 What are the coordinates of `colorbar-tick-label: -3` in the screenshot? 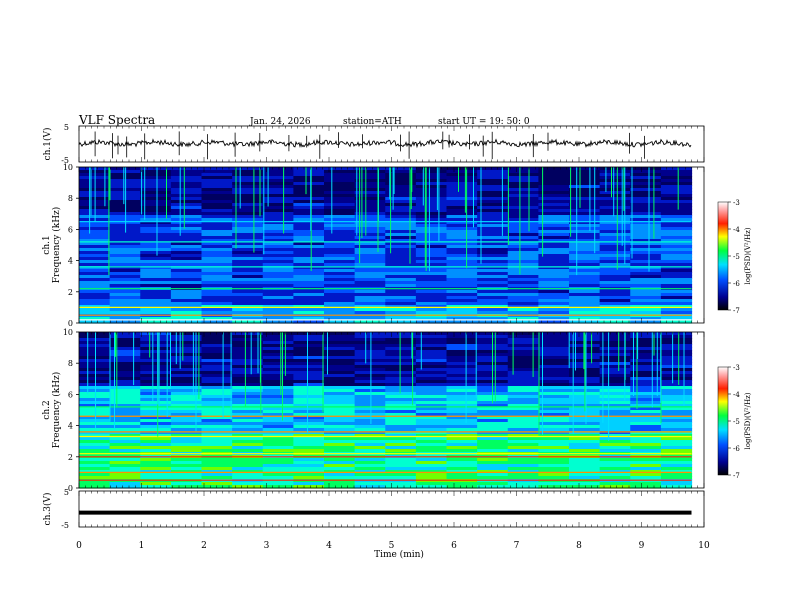 It's located at (736, 203).